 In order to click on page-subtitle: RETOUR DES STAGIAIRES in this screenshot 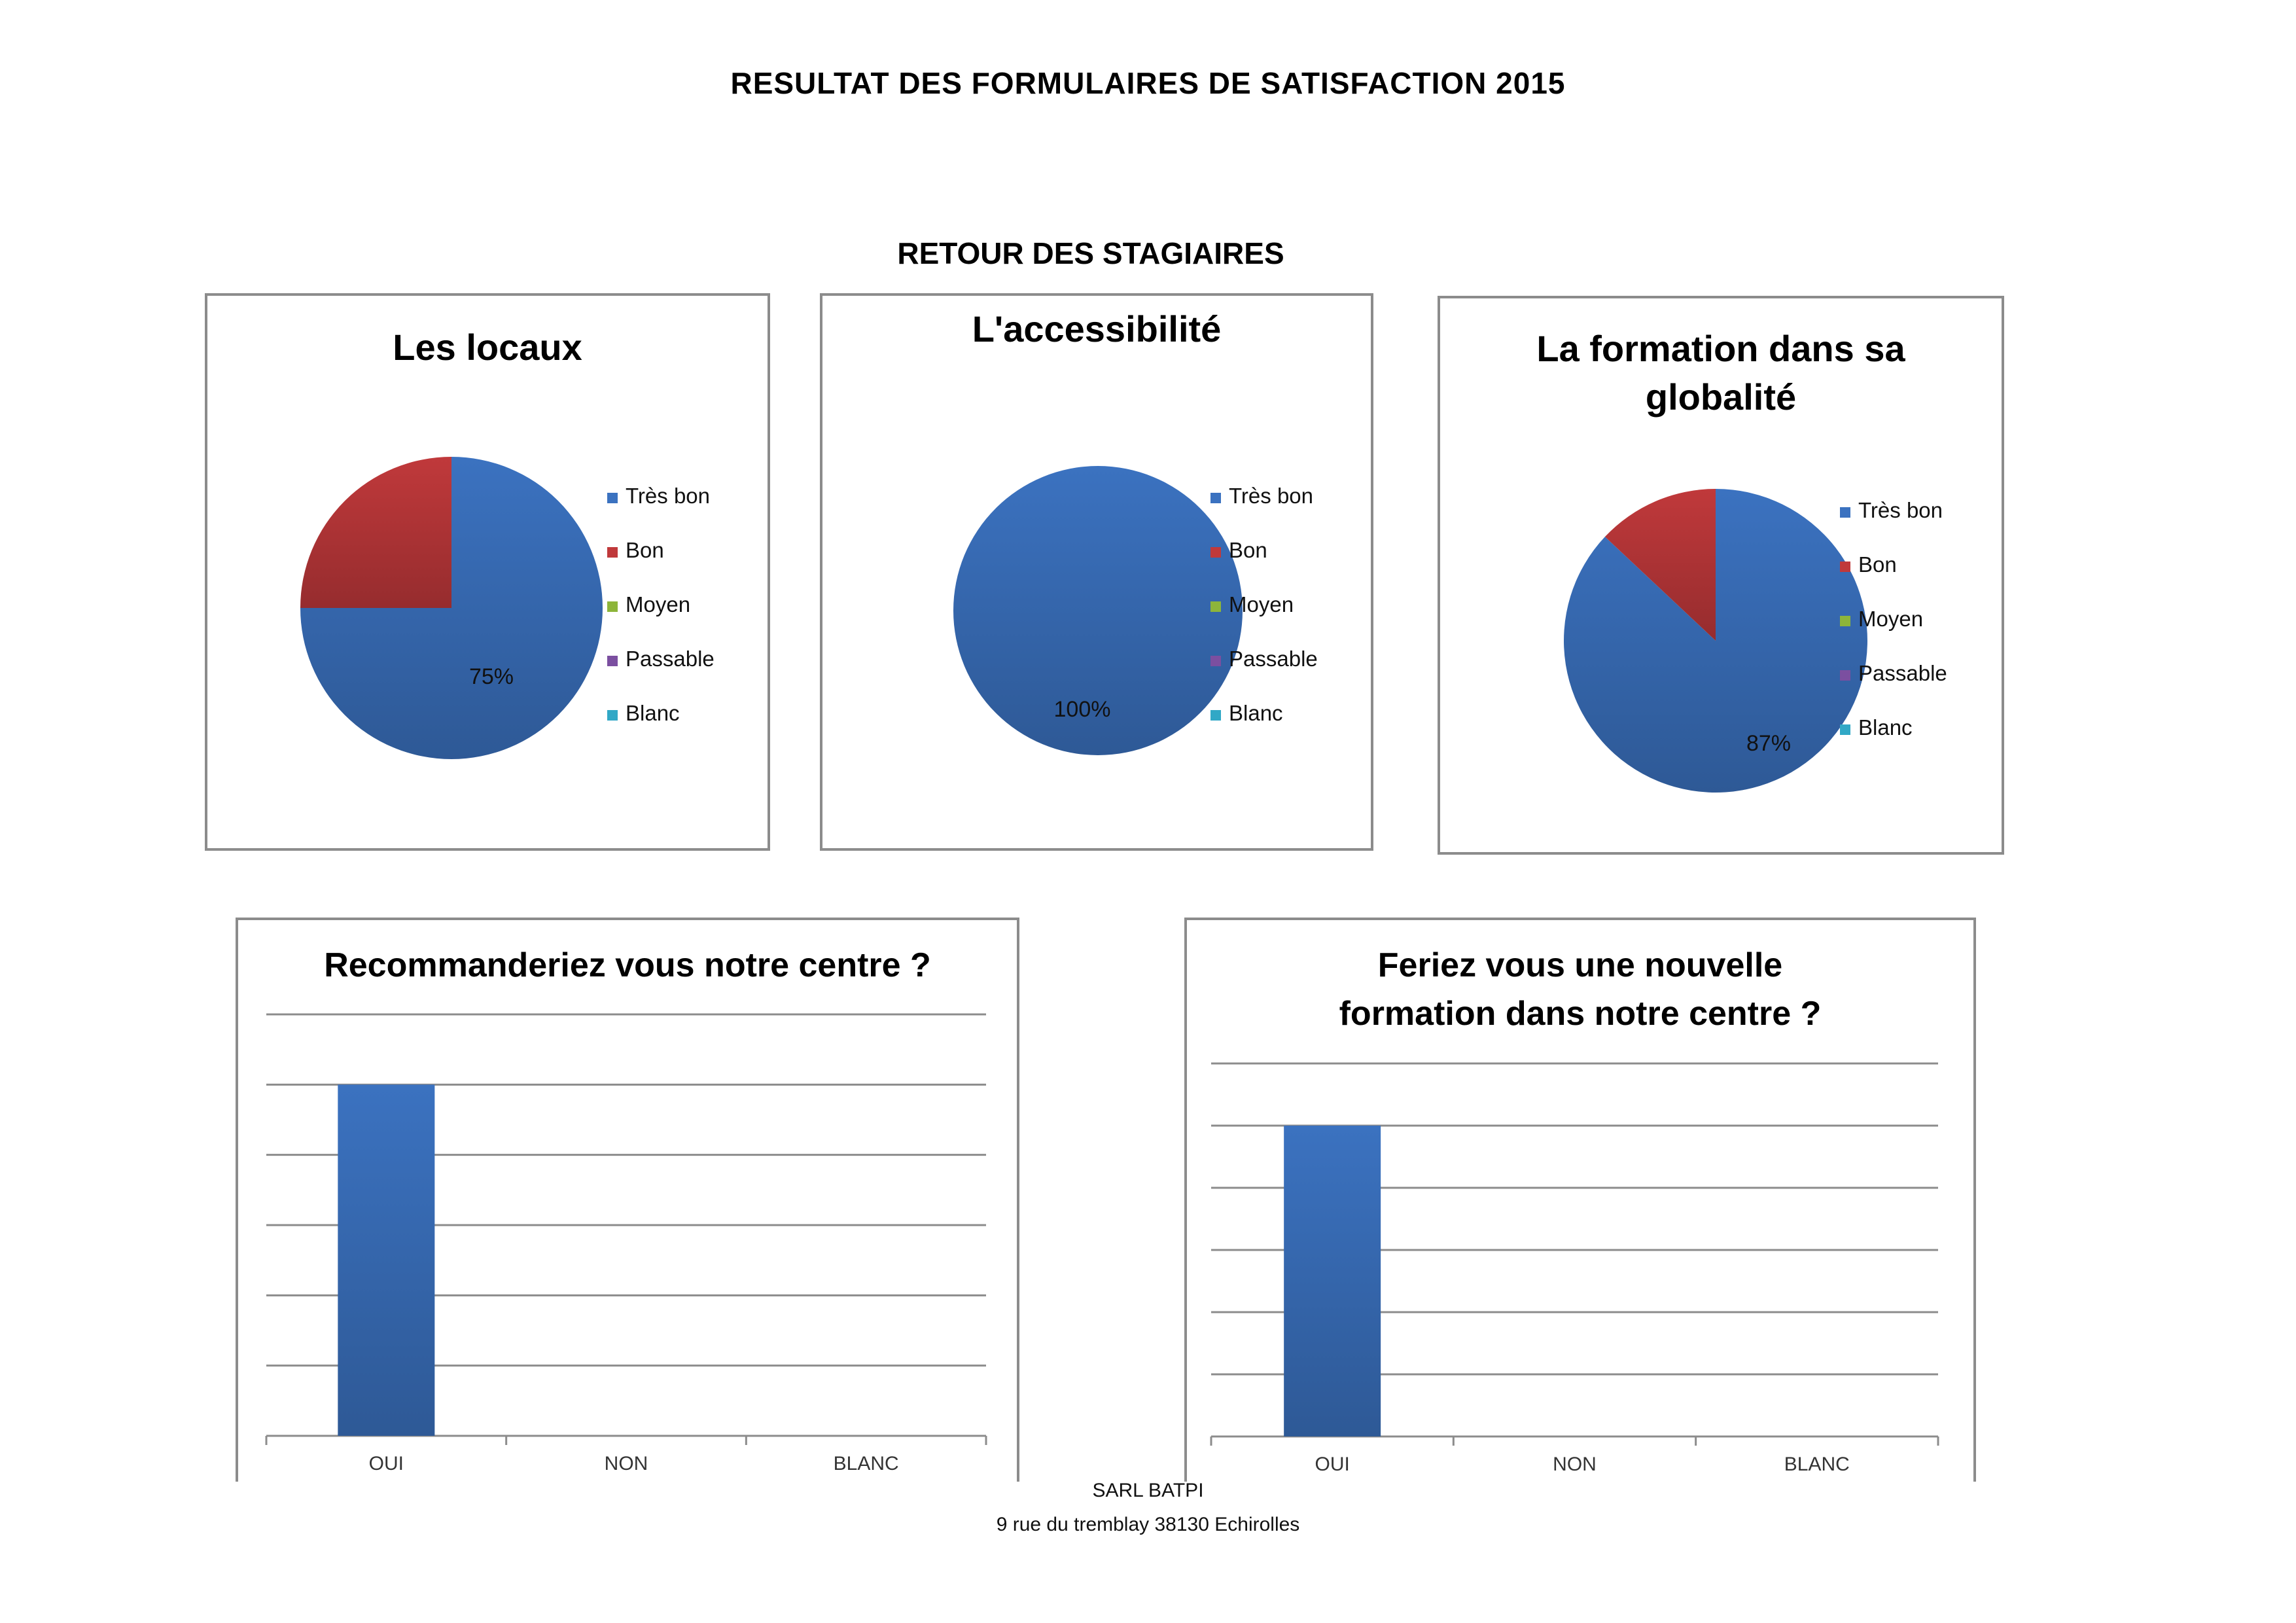, I will do `click(1090, 253)`.